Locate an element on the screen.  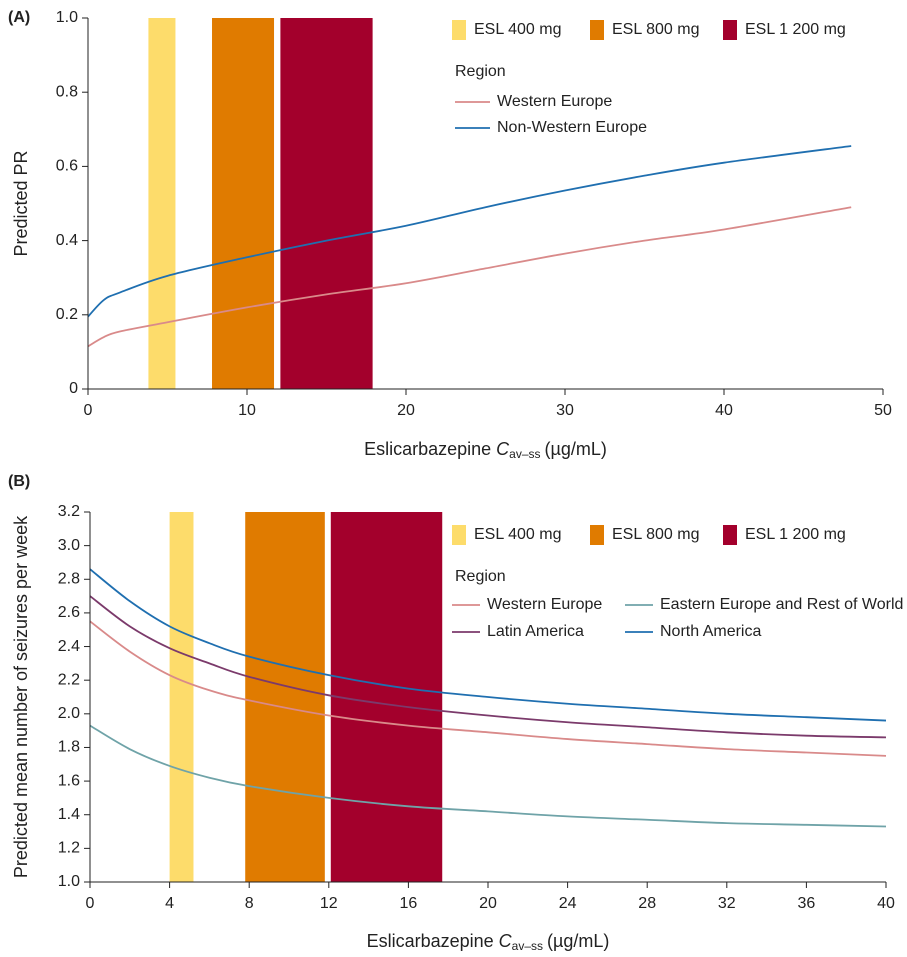
y-tick-label: 2.6 is located at coordinates (69, 612).